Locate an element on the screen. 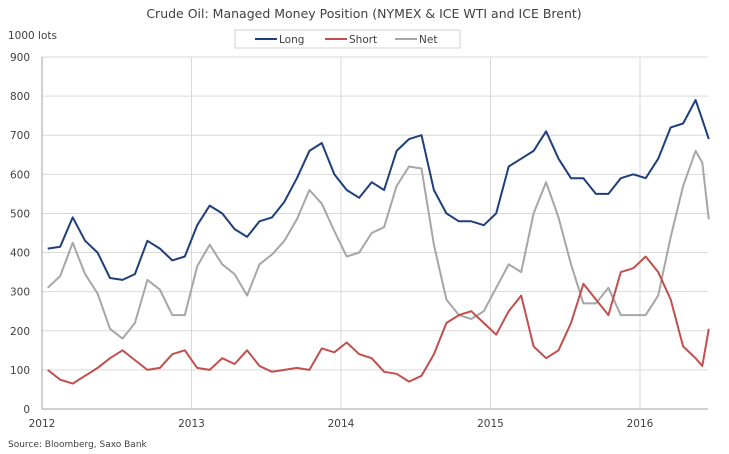  y-tick-label: 600 is located at coordinates (20, 175).